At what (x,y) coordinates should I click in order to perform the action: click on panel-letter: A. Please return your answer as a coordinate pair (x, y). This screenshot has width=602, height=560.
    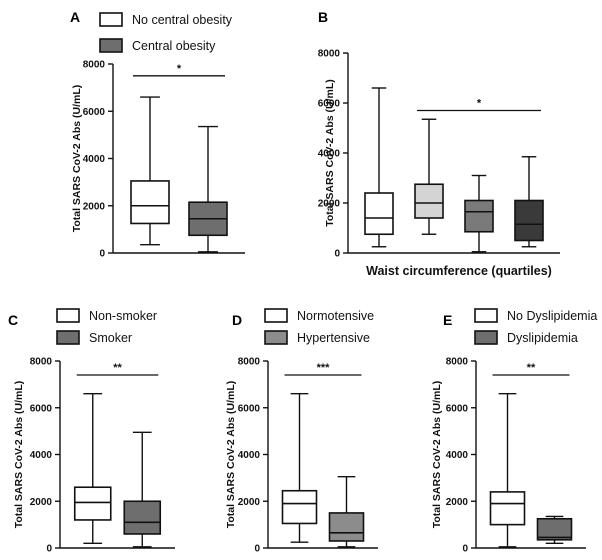
    Looking at the image, I should click on (75, 17).